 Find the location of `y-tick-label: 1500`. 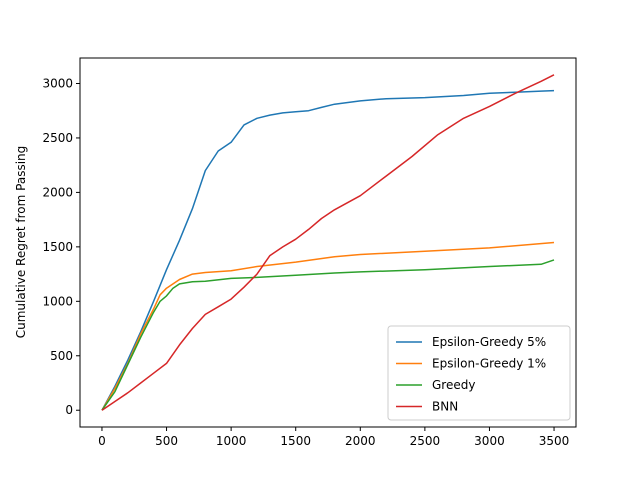

y-tick-label: 1500 is located at coordinates (57, 247).